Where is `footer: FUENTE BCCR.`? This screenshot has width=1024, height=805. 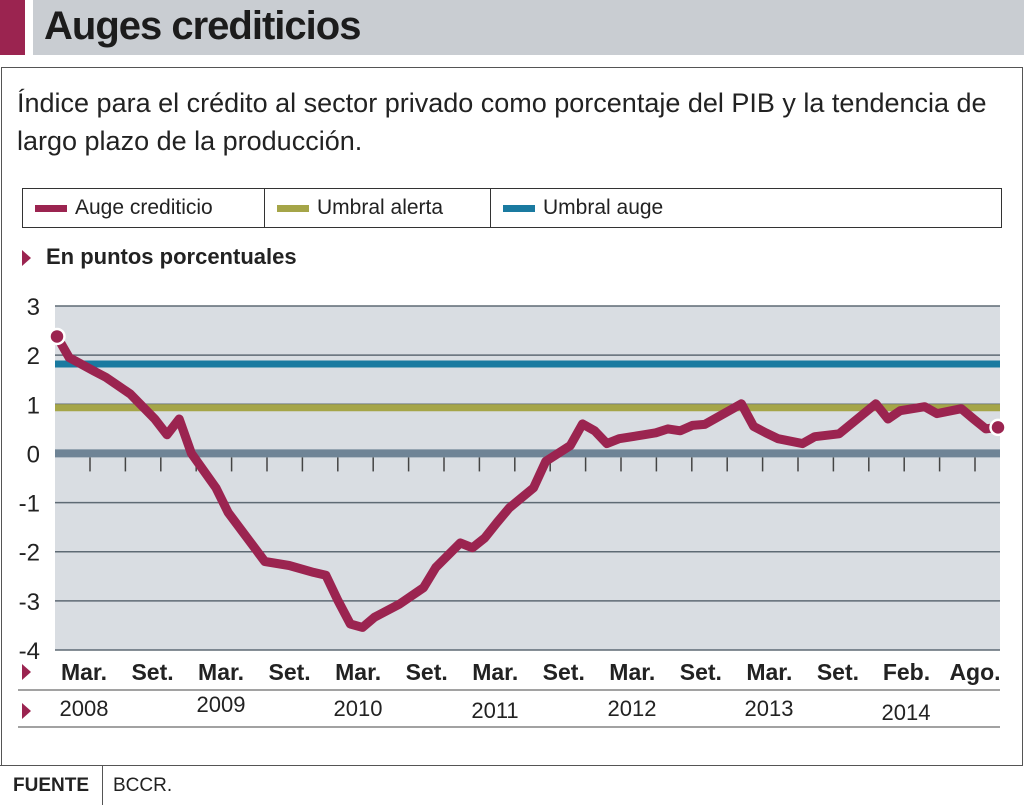 footer: FUENTE BCCR. is located at coordinates (511, 785).